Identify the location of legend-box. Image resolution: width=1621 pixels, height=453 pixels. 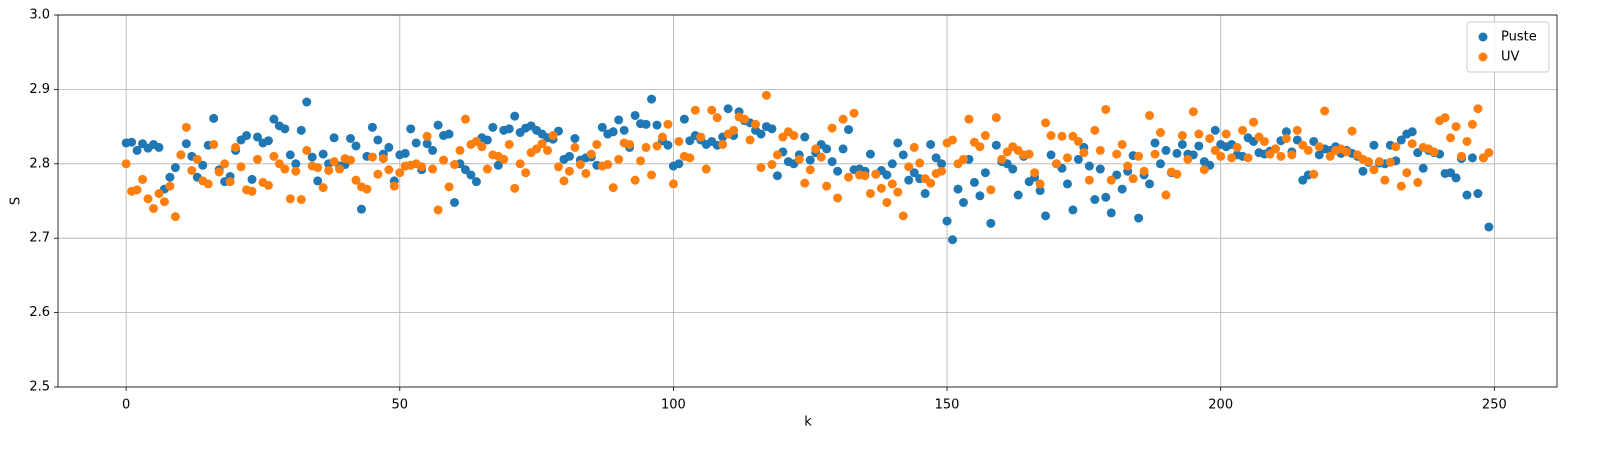
(1508, 47).